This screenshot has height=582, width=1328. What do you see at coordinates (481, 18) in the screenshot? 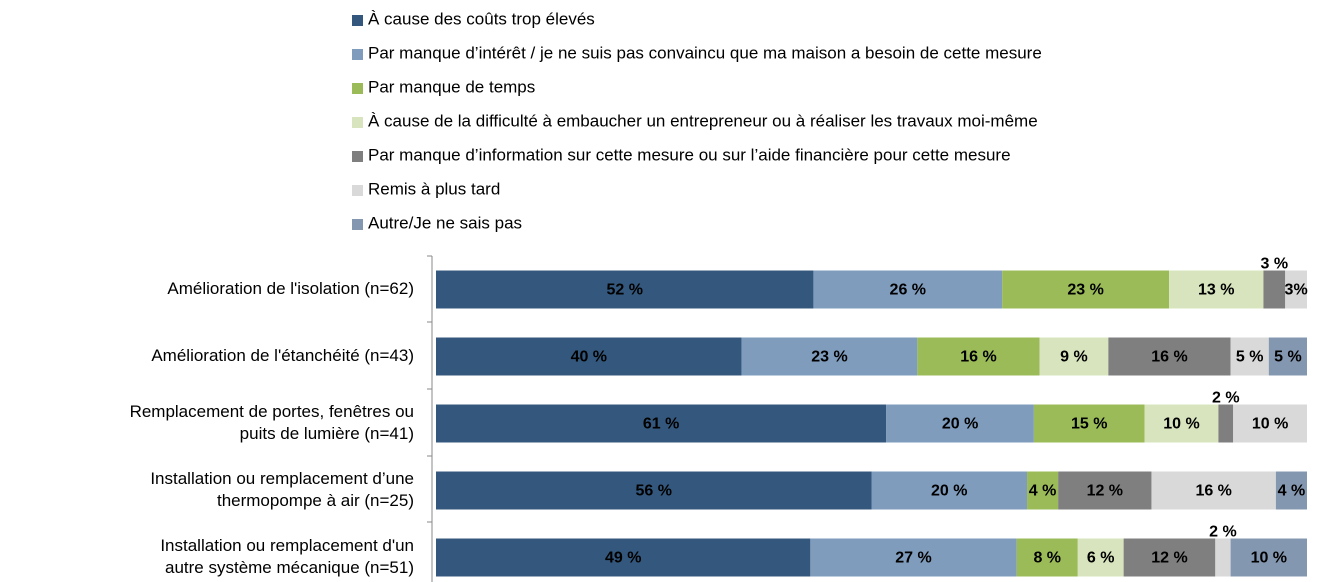
I see `legend-label: À cause des coûts trop élevés` at bounding box center [481, 18].